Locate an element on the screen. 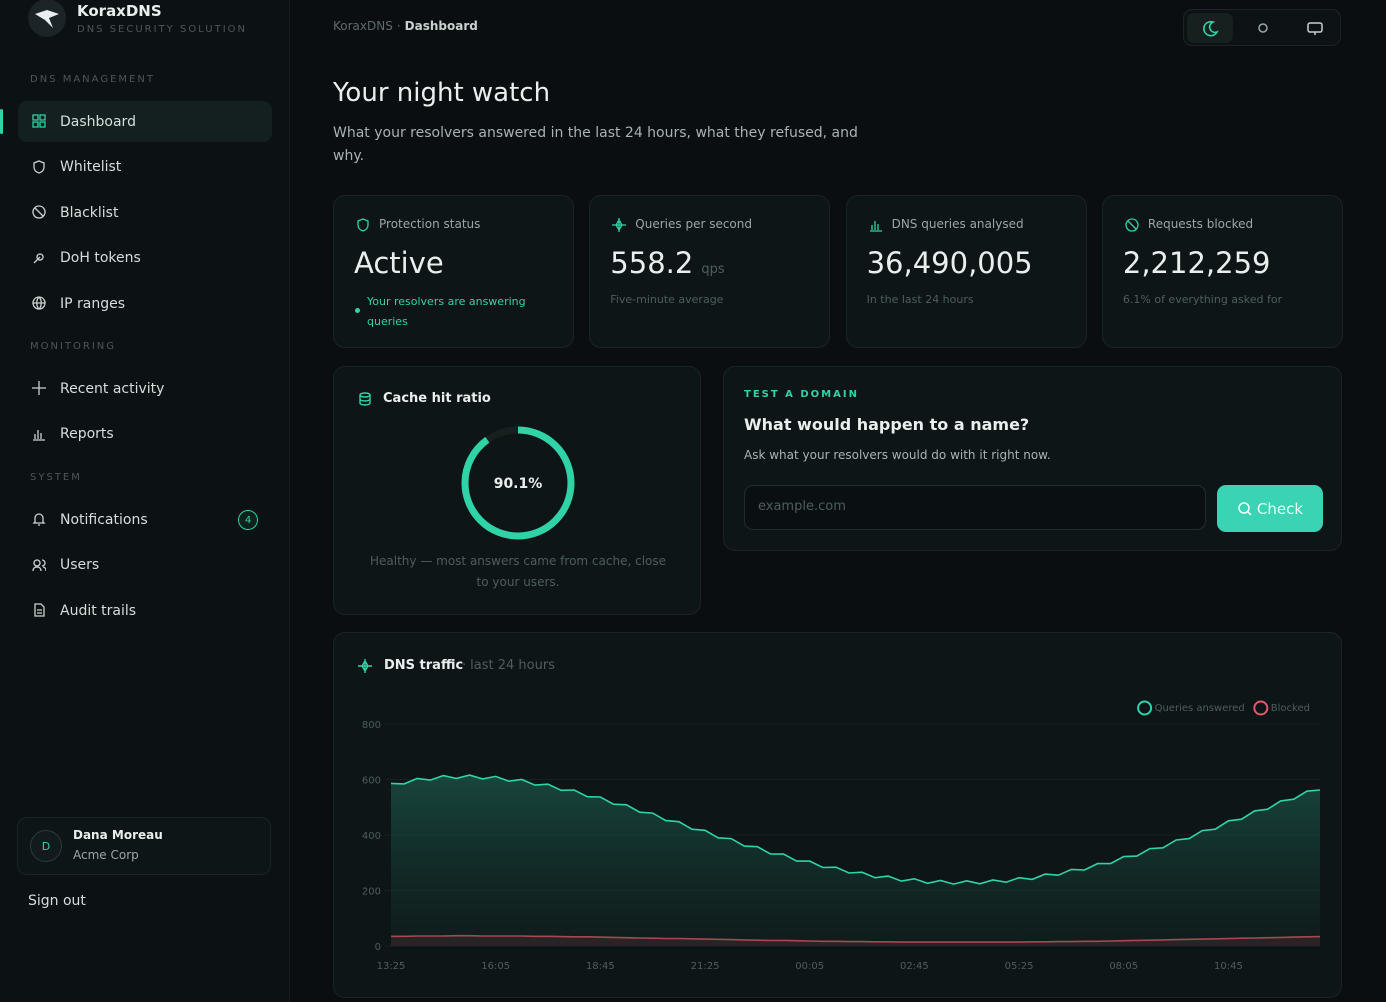  stat-value-text: 2,212,259 is located at coordinates (1196, 263).